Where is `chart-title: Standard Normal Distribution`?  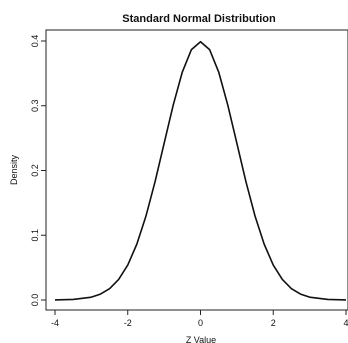 chart-title: Standard Normal Distribution is located at coordinates (199, 19).